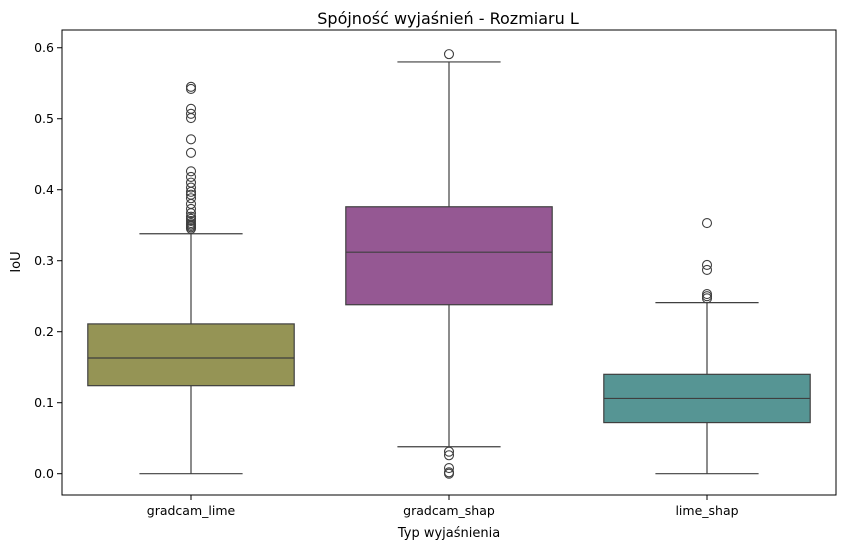 The height and width of the screenshot is (548, 846). Describe the element at coordinates (44, 47) in the screenshot. I see `y-tick-label: 0.6` at that location.